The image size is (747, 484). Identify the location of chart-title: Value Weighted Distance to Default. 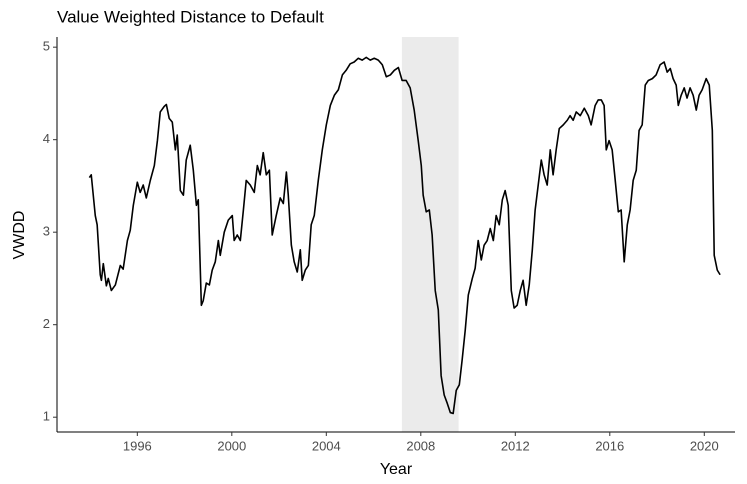
(190, 16).